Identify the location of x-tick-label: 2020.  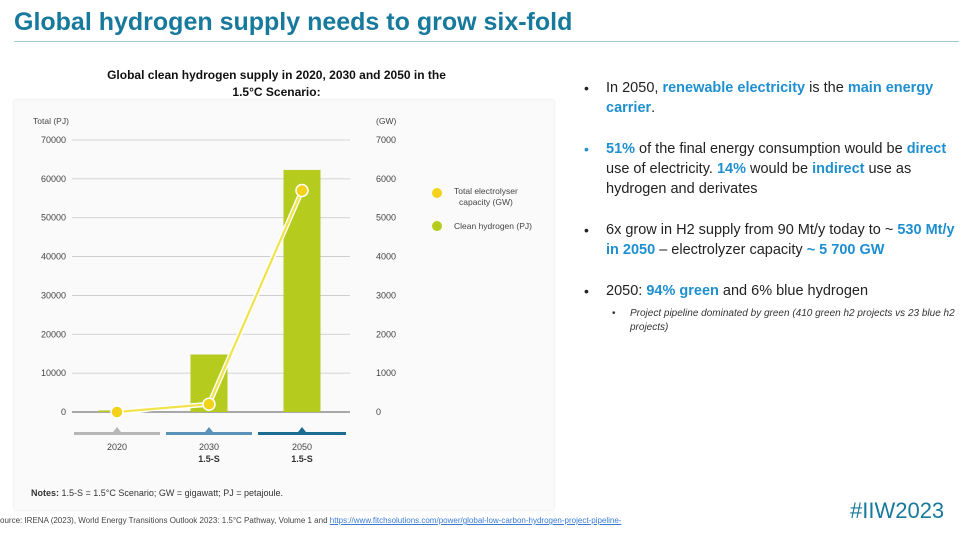
(117, 447).